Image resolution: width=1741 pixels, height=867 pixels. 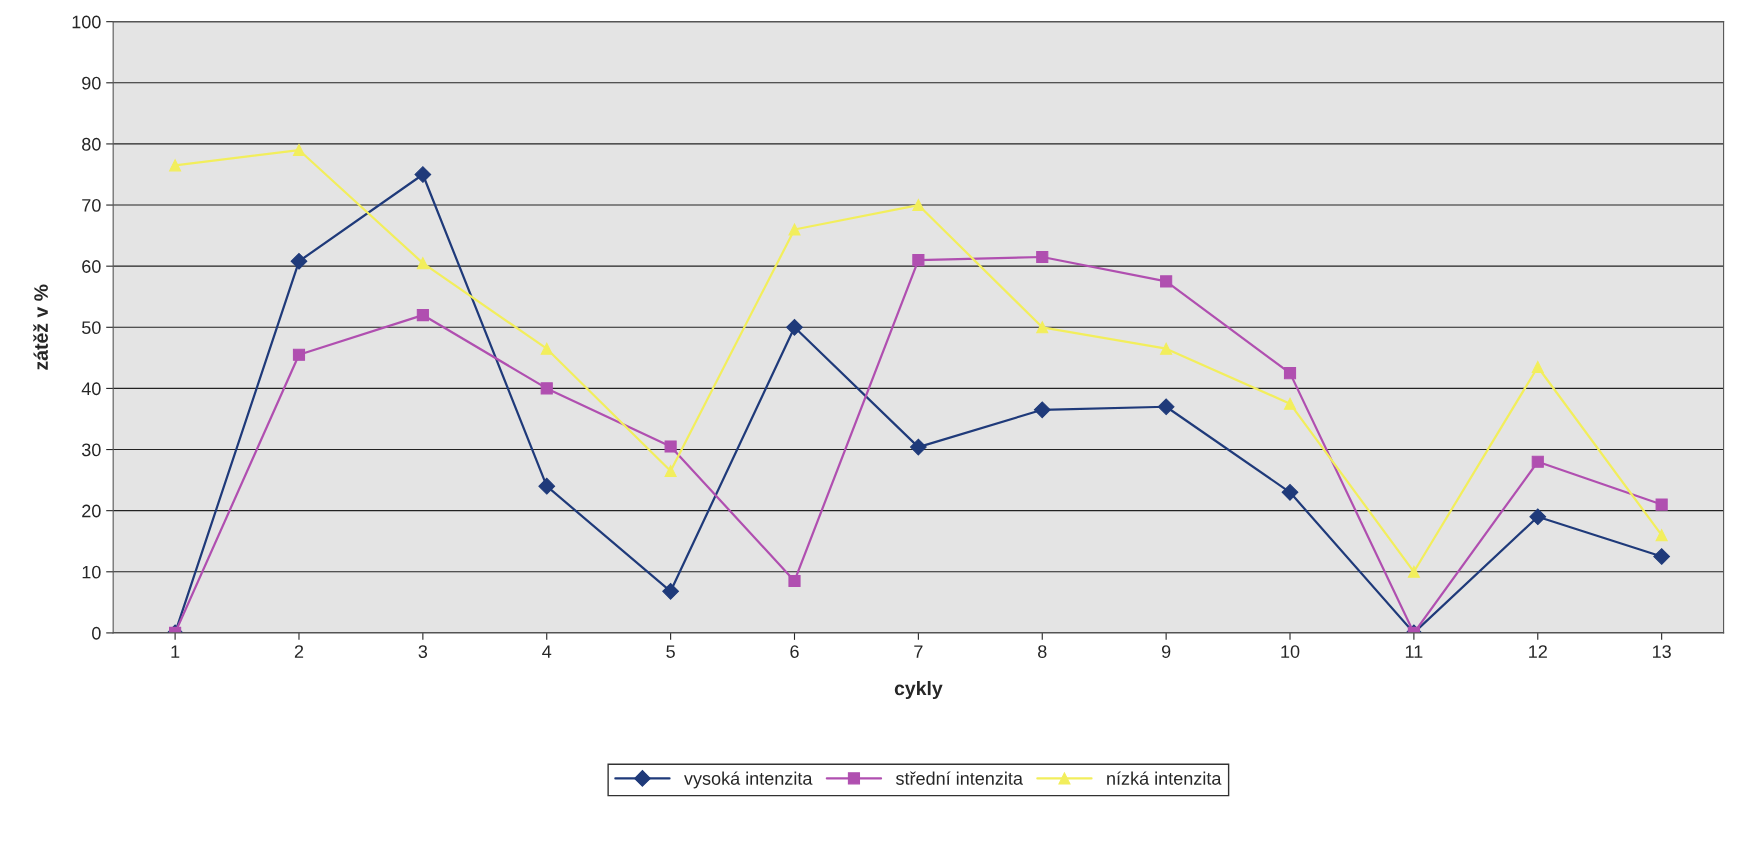 What do you see at coordinates (91, 511) in the screenshot?
I see `y-tick-label: 20` at bounding box center [91, 511].